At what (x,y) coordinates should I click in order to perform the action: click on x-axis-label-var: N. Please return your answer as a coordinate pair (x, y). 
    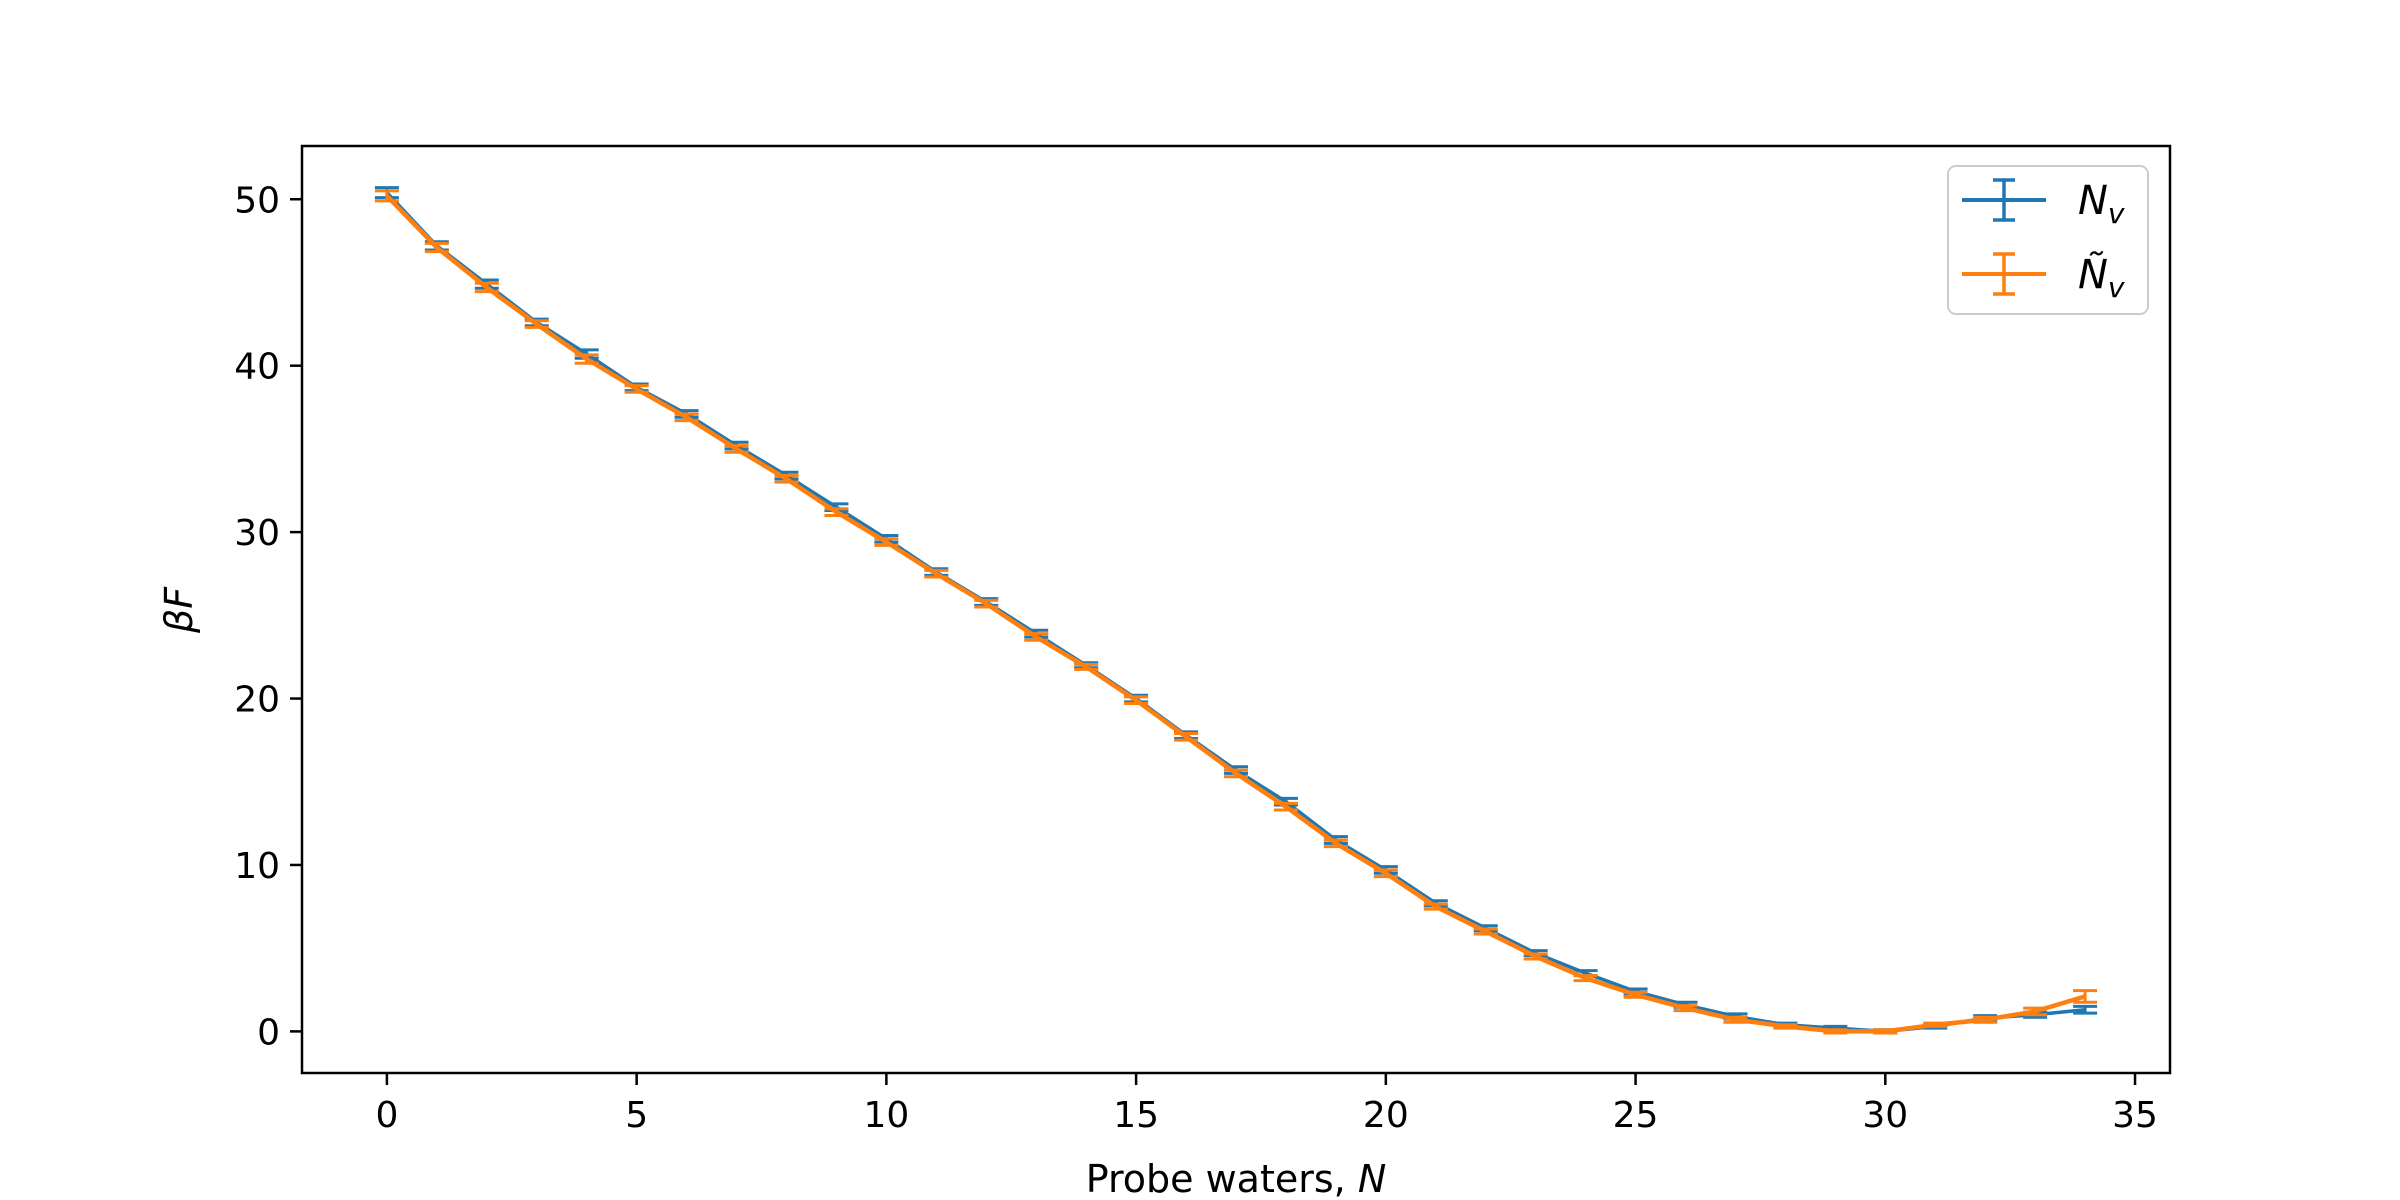
    Looking at the image, I should click on (1372, 1178).